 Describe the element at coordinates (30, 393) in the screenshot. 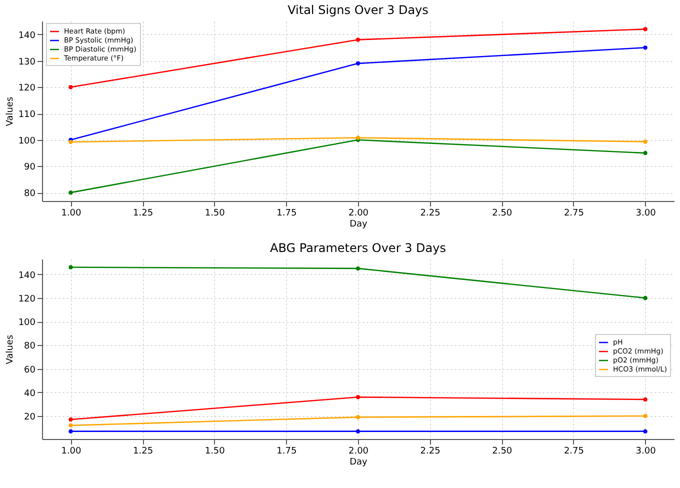

I see `y-tick-label: 40` at that location.